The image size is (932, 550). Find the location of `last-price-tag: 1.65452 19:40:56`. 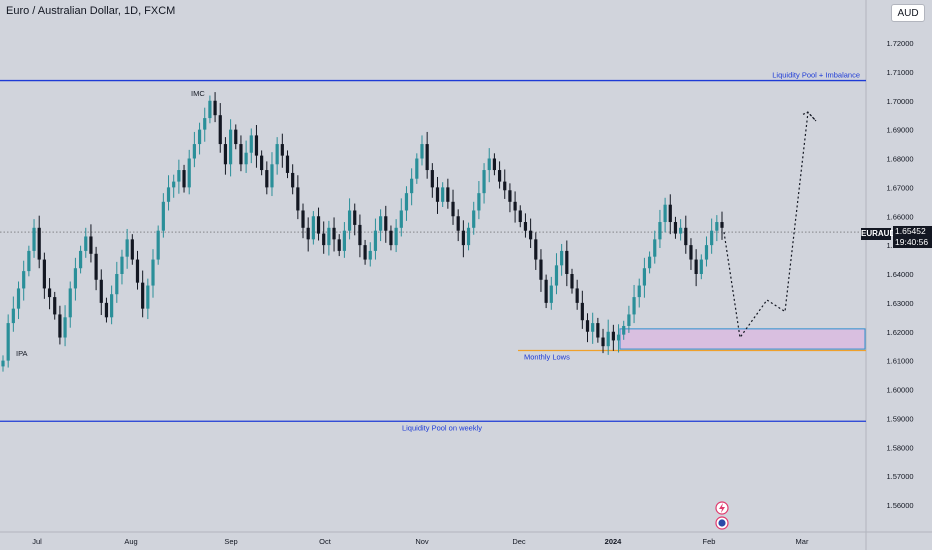

last-price-tag: 1.65452 19:40:56 is located at coordinates (912, 237).